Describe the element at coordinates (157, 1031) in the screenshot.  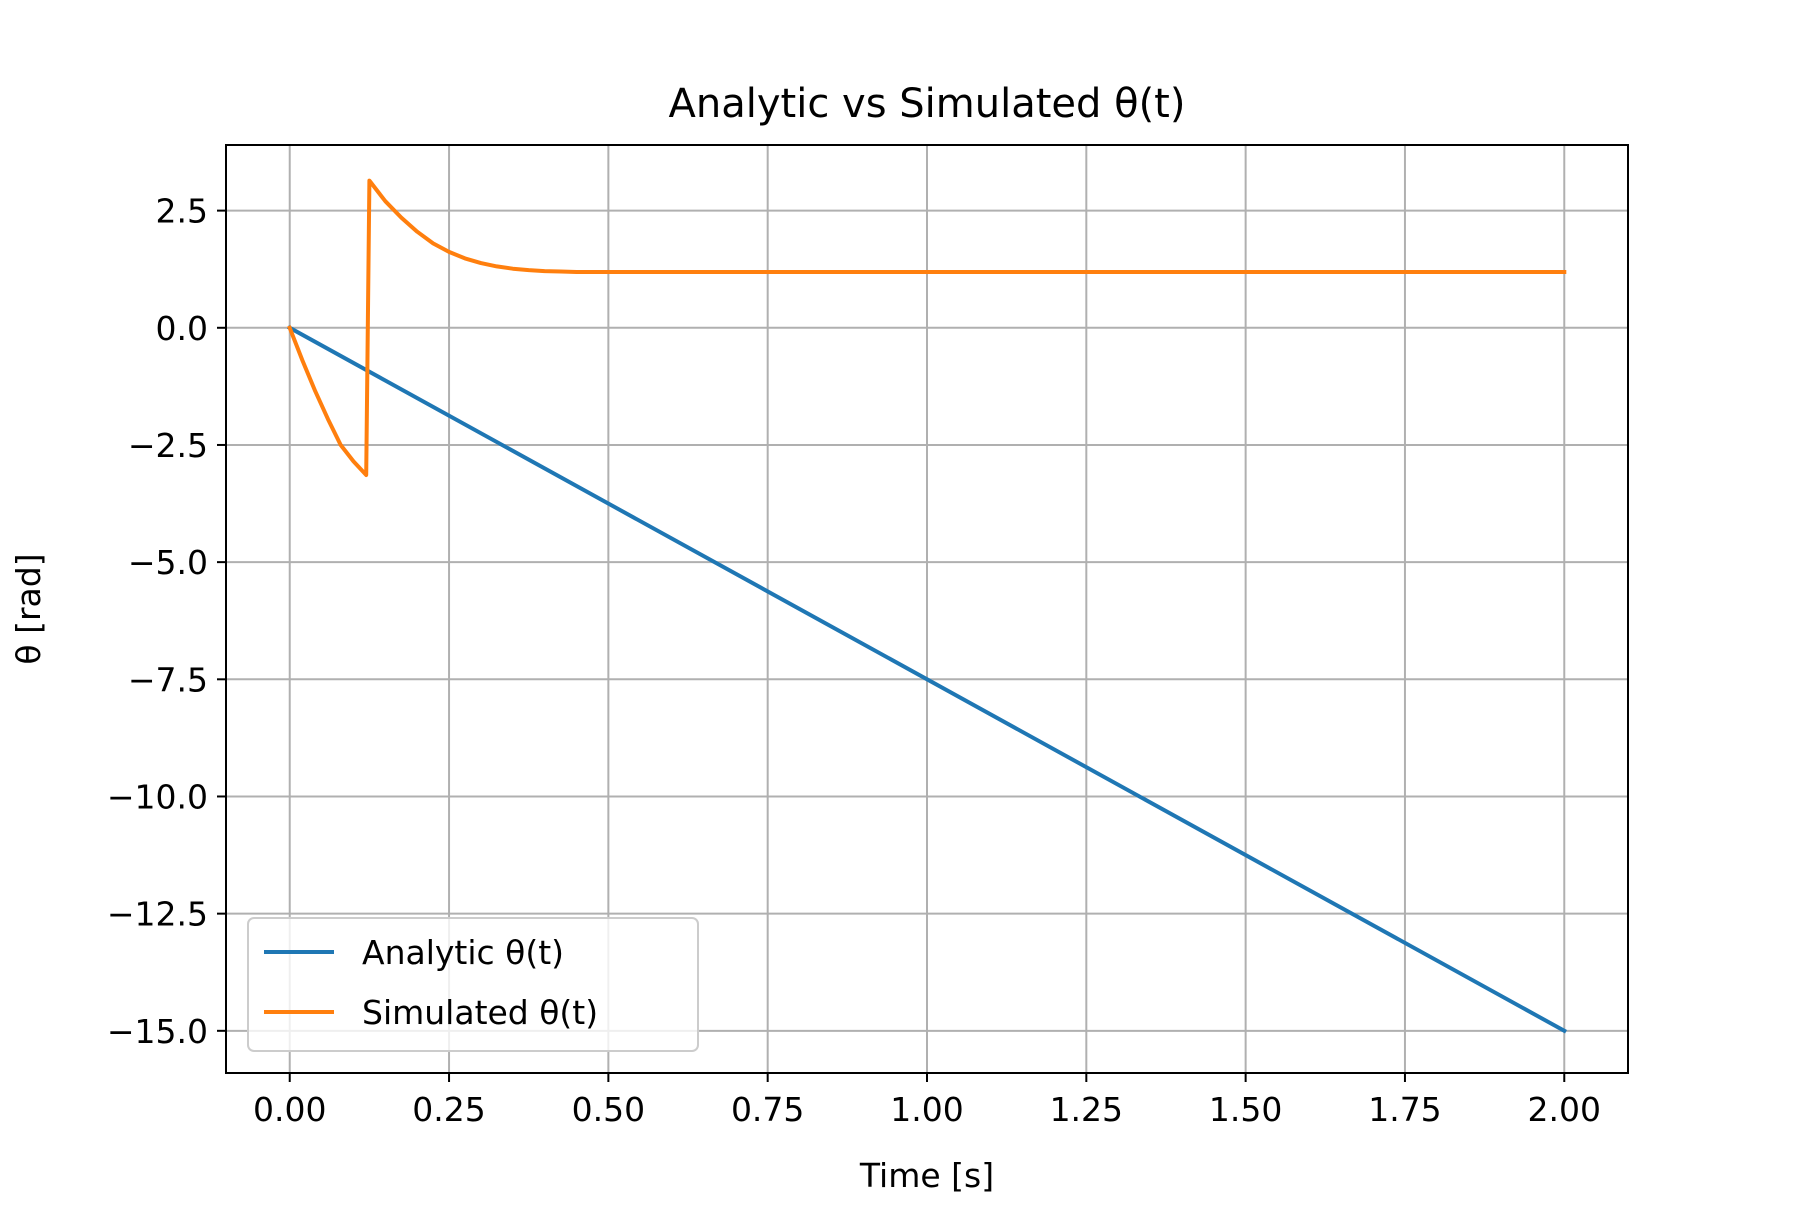
I see `y-tick-label: −15.0` at that location.